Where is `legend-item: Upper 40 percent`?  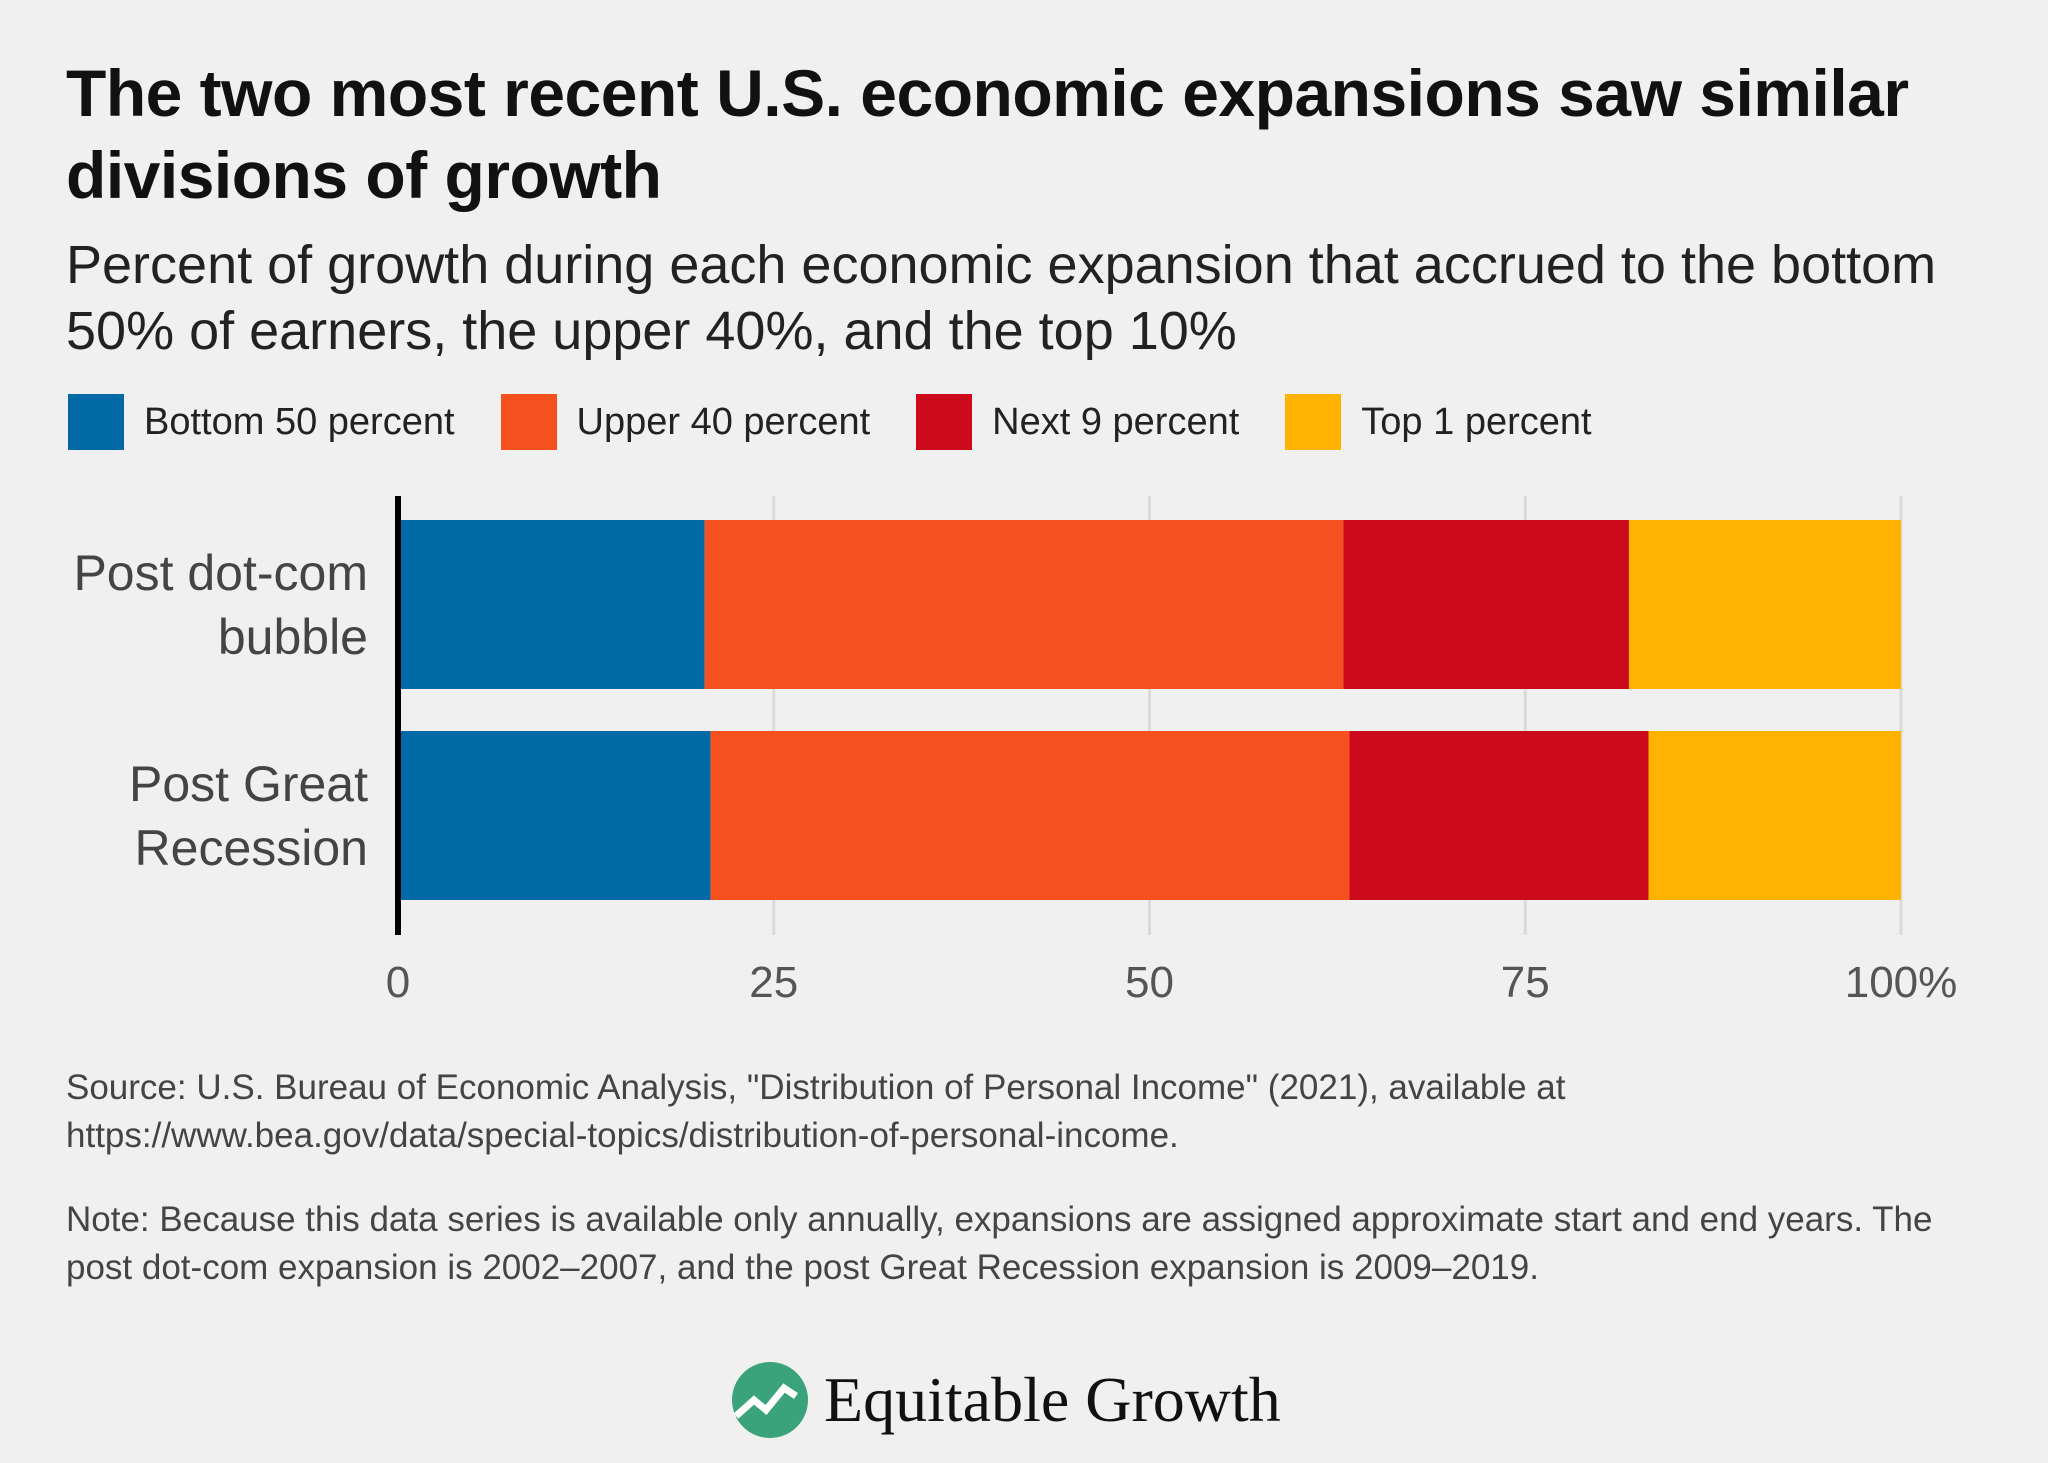
legend-item: Upper 40 percent is located at coordinates (685, 422).